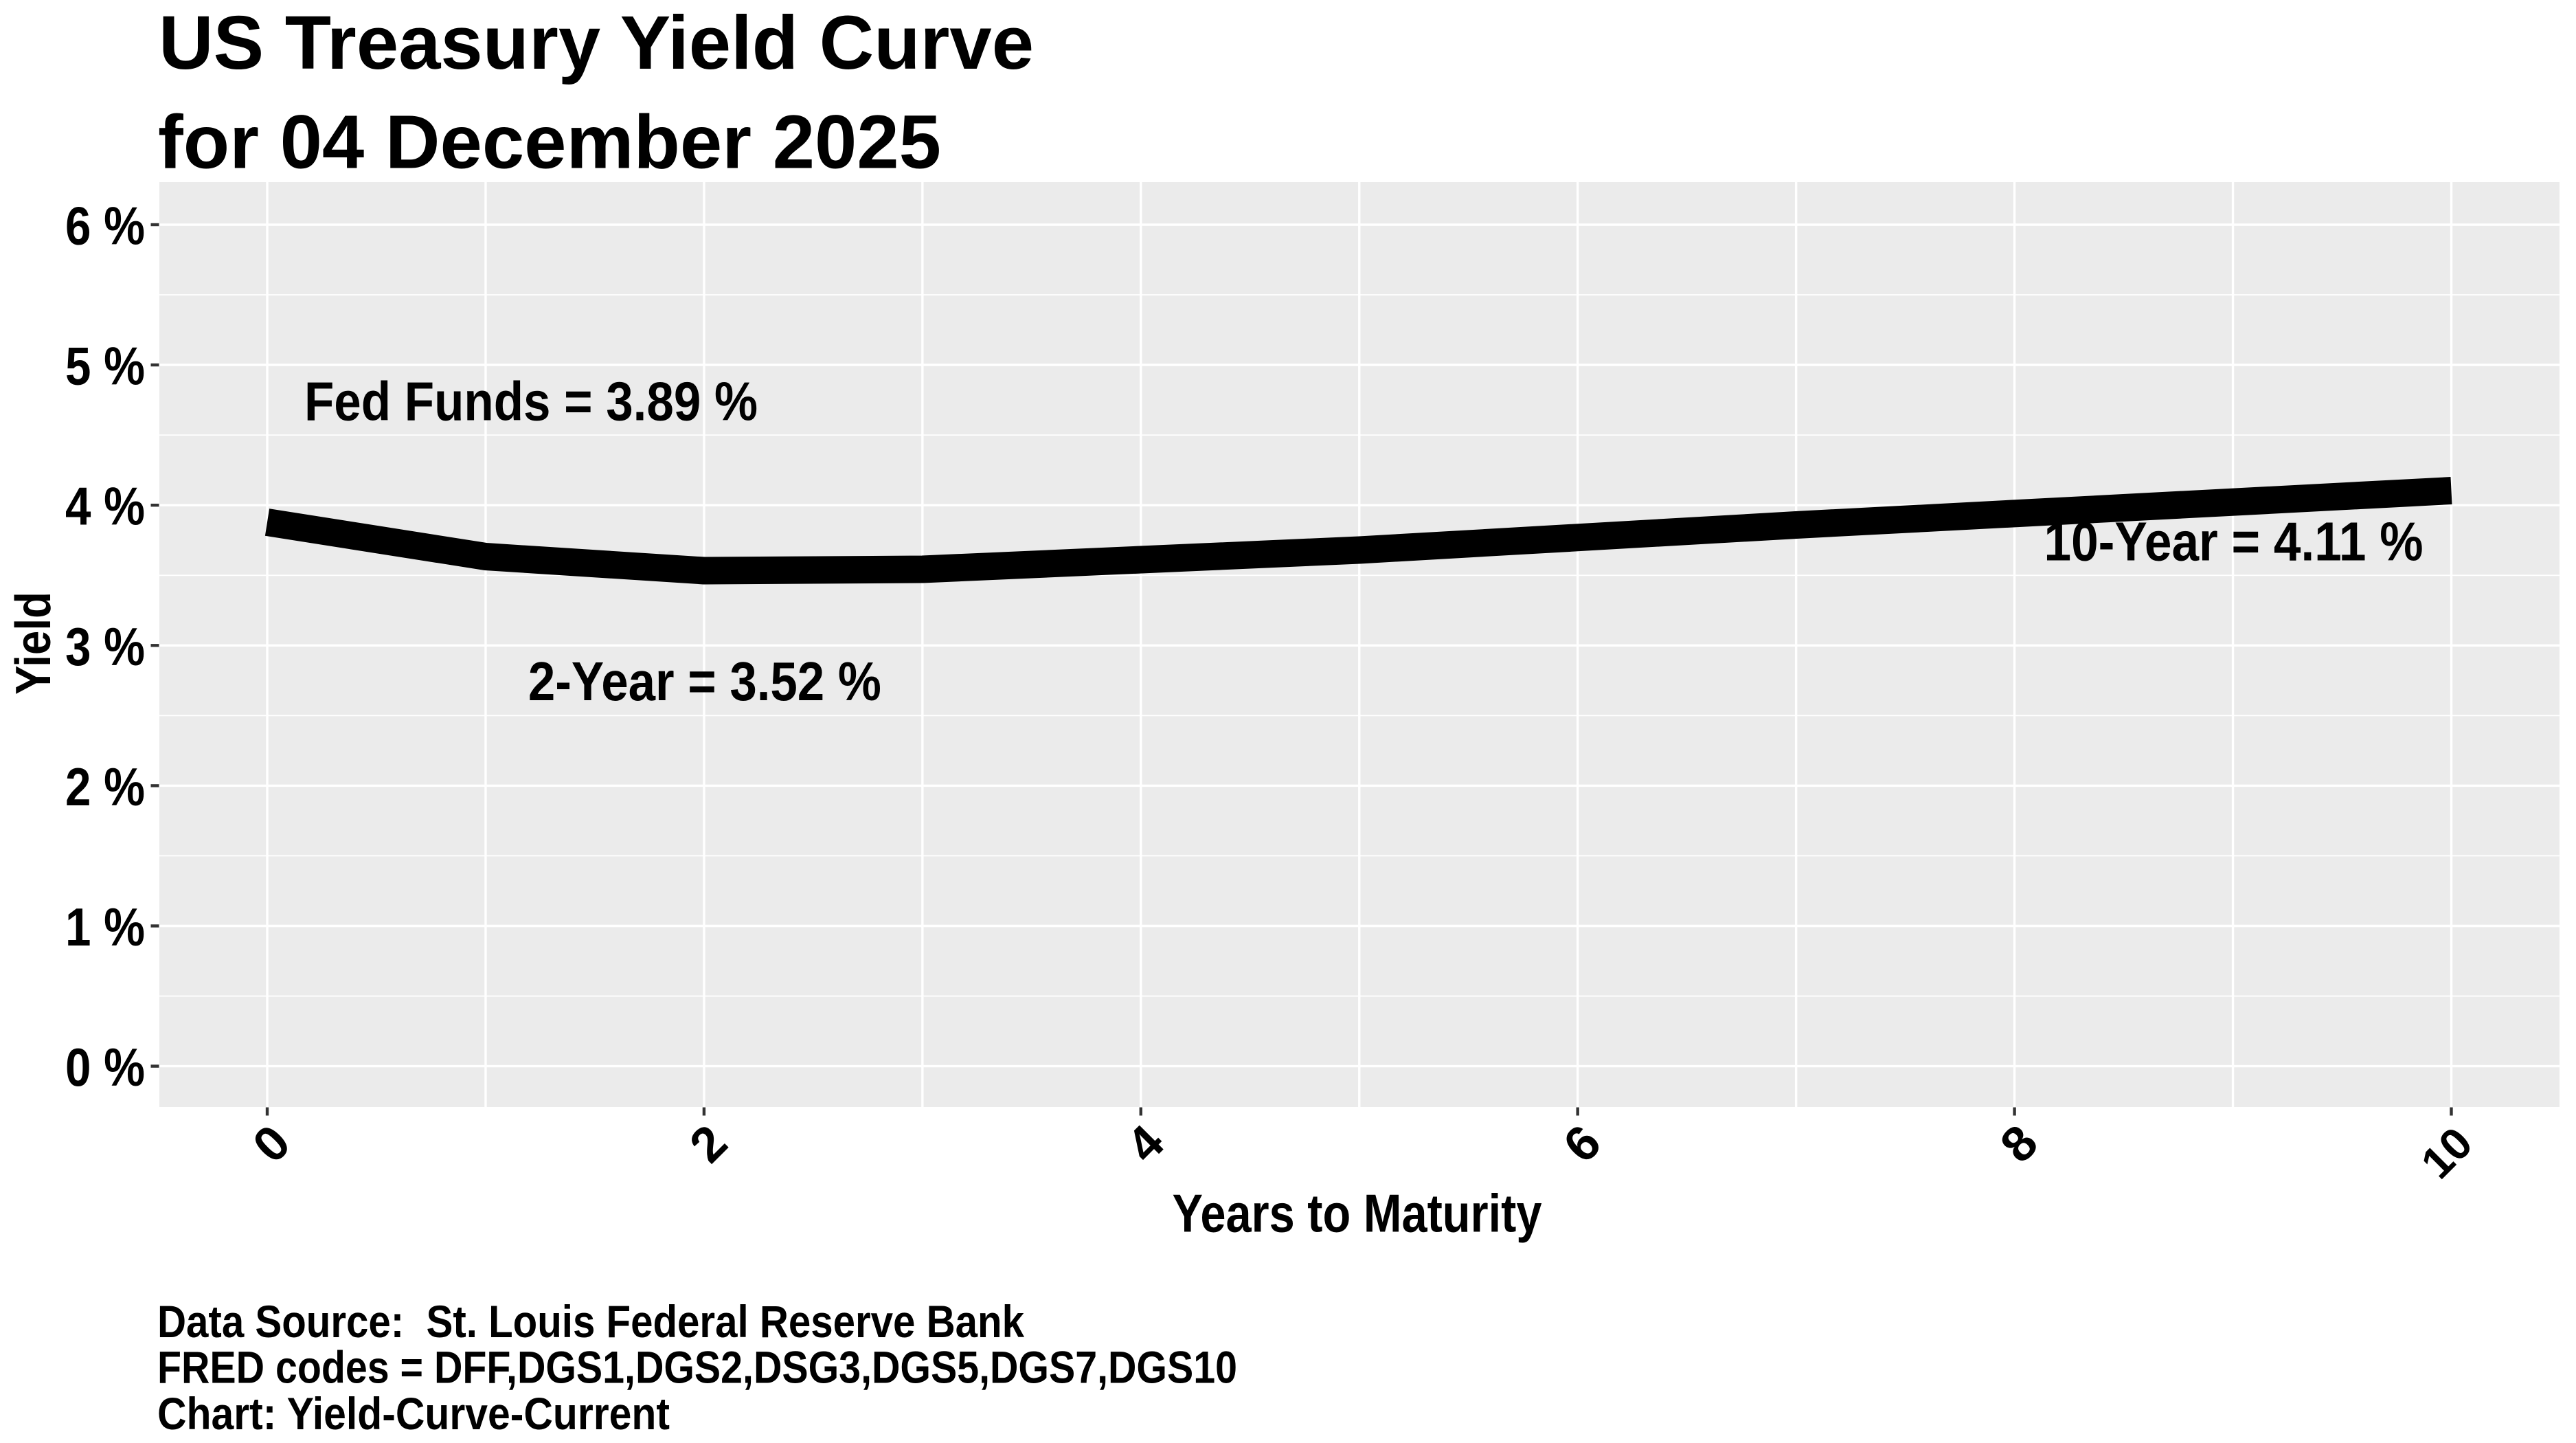 The image size is (2576, 1443). What do you see at coordinates (105, 366) in the screenshot?
I see `svg-text: 5 %` at bounding box center [105, 366].